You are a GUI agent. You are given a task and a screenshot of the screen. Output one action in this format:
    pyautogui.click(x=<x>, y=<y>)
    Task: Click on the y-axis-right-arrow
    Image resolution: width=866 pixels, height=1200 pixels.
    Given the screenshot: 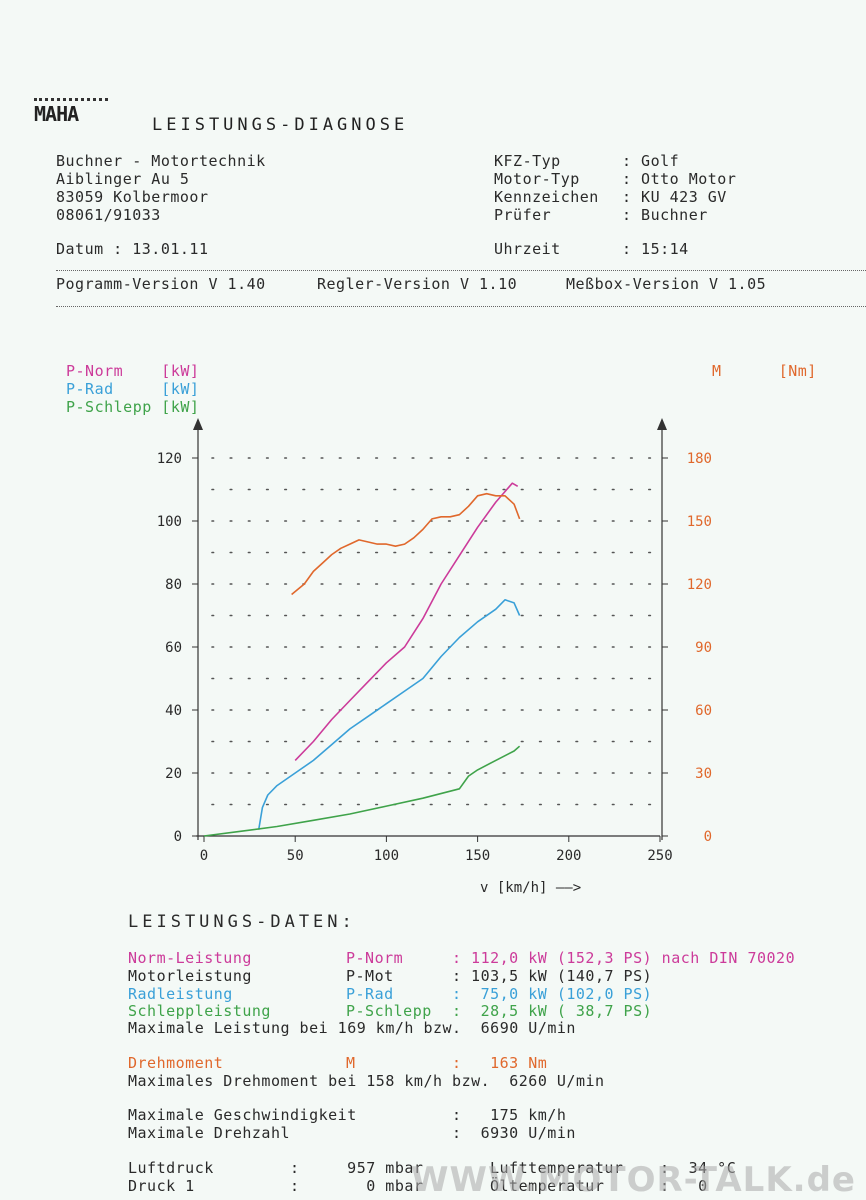 What is the action you would take?
    pyautogui.click(x=662, y=424)
    